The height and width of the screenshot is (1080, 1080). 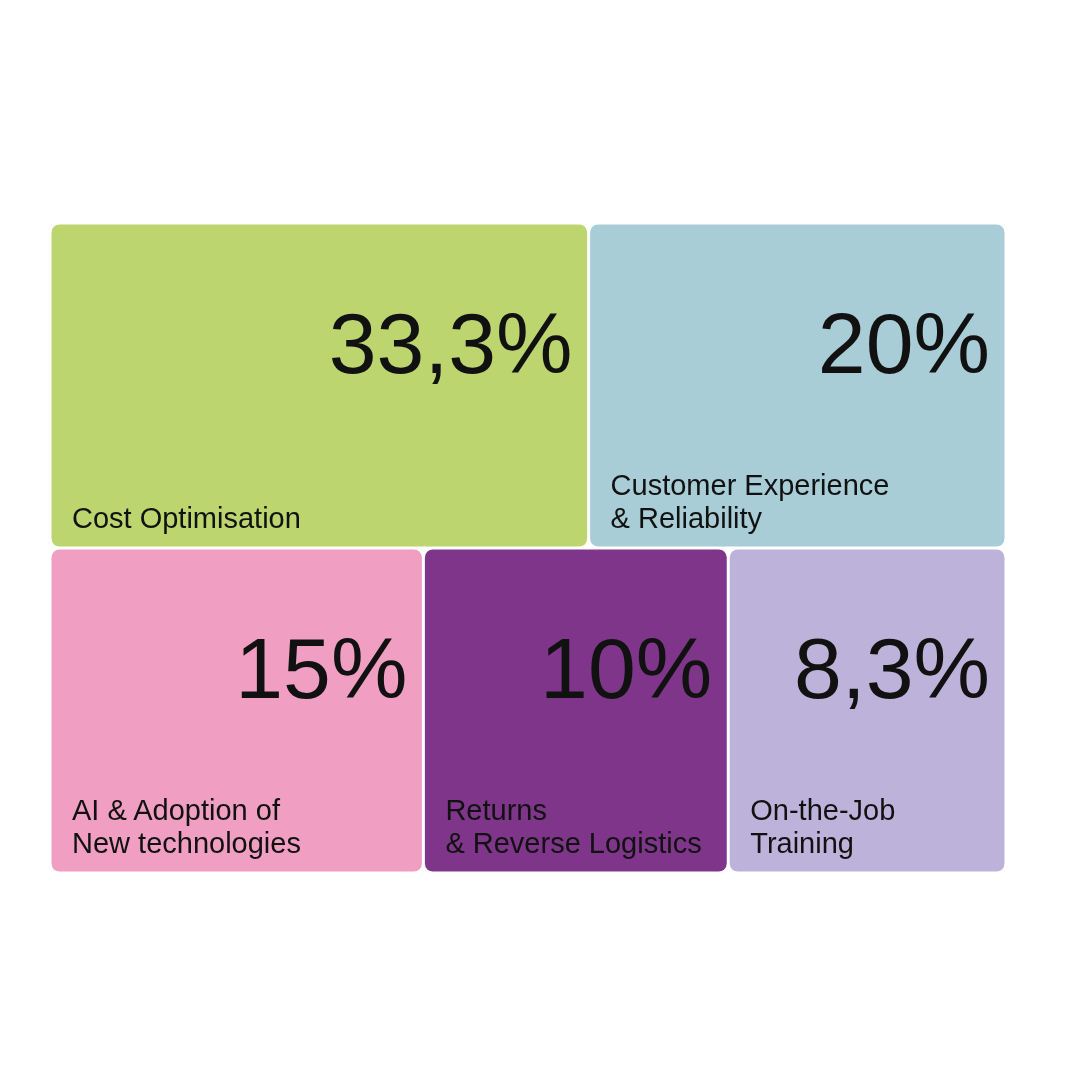 I want to click on data-label: 10%, so click(x=626, y=668).